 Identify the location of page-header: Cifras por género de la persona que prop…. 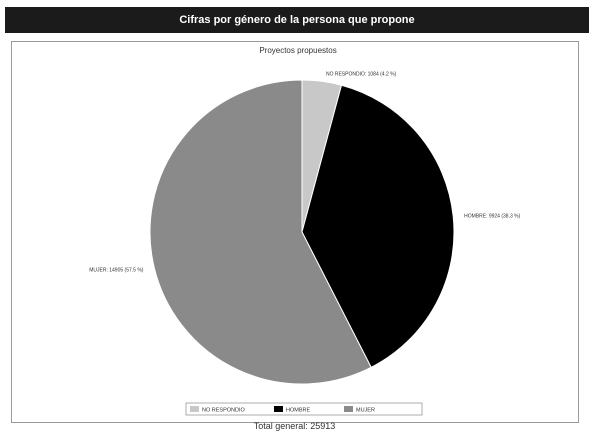
(297, 20).